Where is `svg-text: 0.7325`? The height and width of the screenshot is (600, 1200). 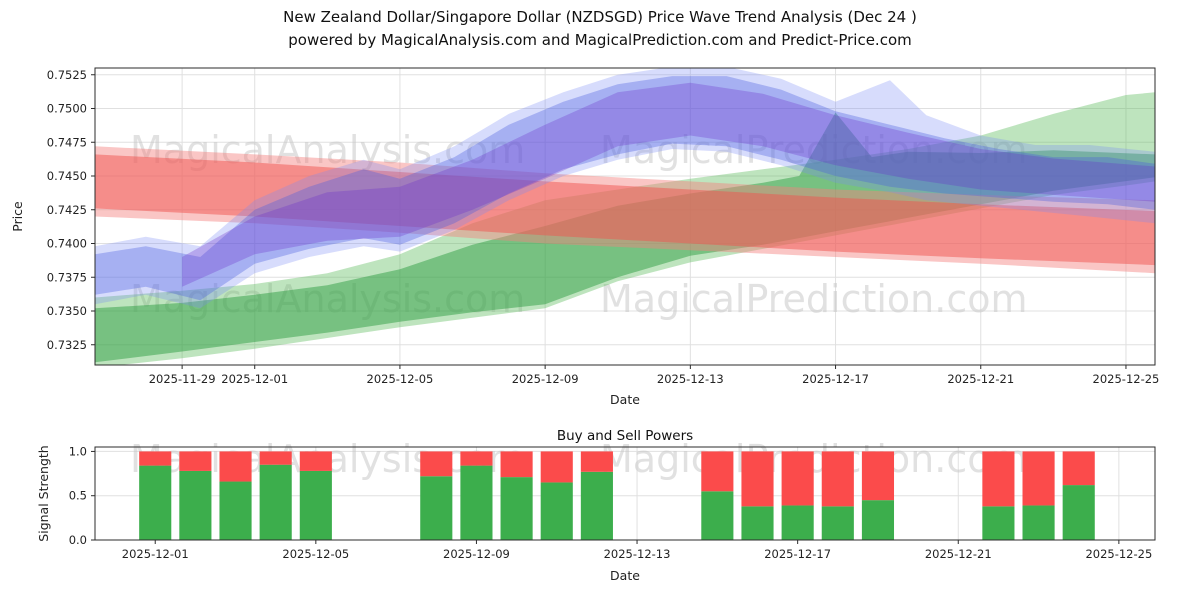
svg-text: 0.7325 is located at coordinates (67, 345).